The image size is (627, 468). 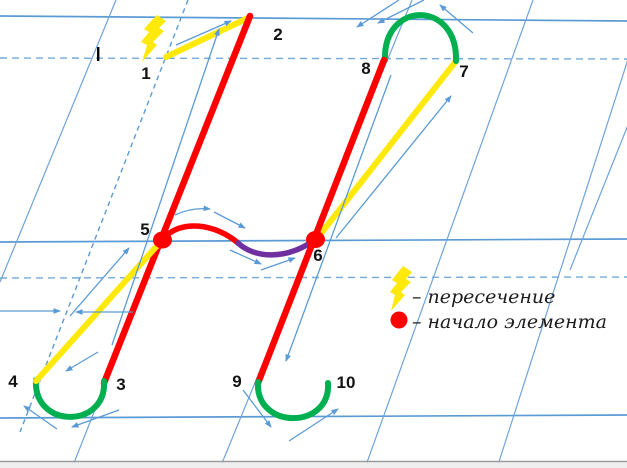 I want to click on point-label-4: 4, so click(x=13, y=381).